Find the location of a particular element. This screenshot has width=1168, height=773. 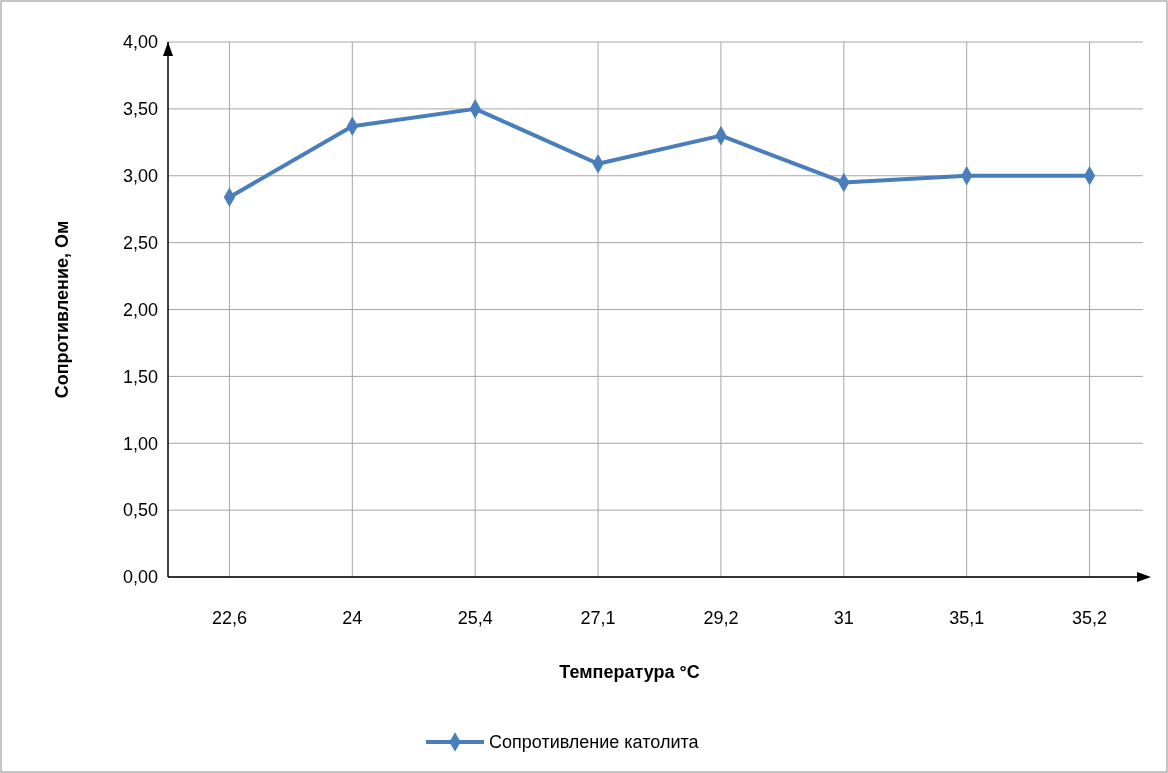

x-tick-label: 31 is located at coordinates (843, 618).